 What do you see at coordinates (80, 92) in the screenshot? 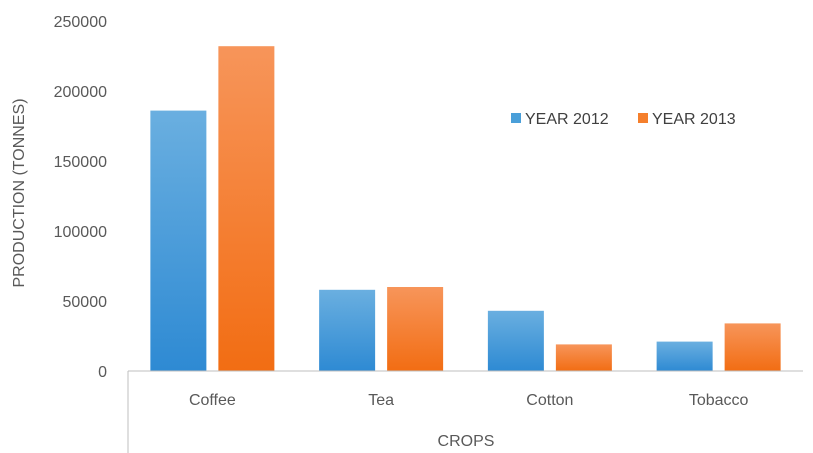
I see `y-tick-label: 200000` at bounding box center [80, 92].